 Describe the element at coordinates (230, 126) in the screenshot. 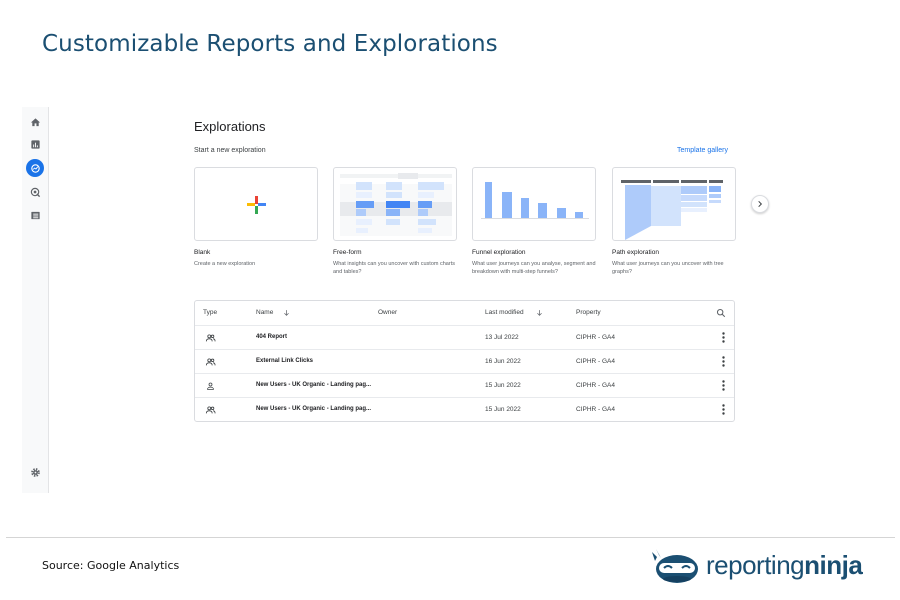

I see `explorations-title: Explorations` at that location.